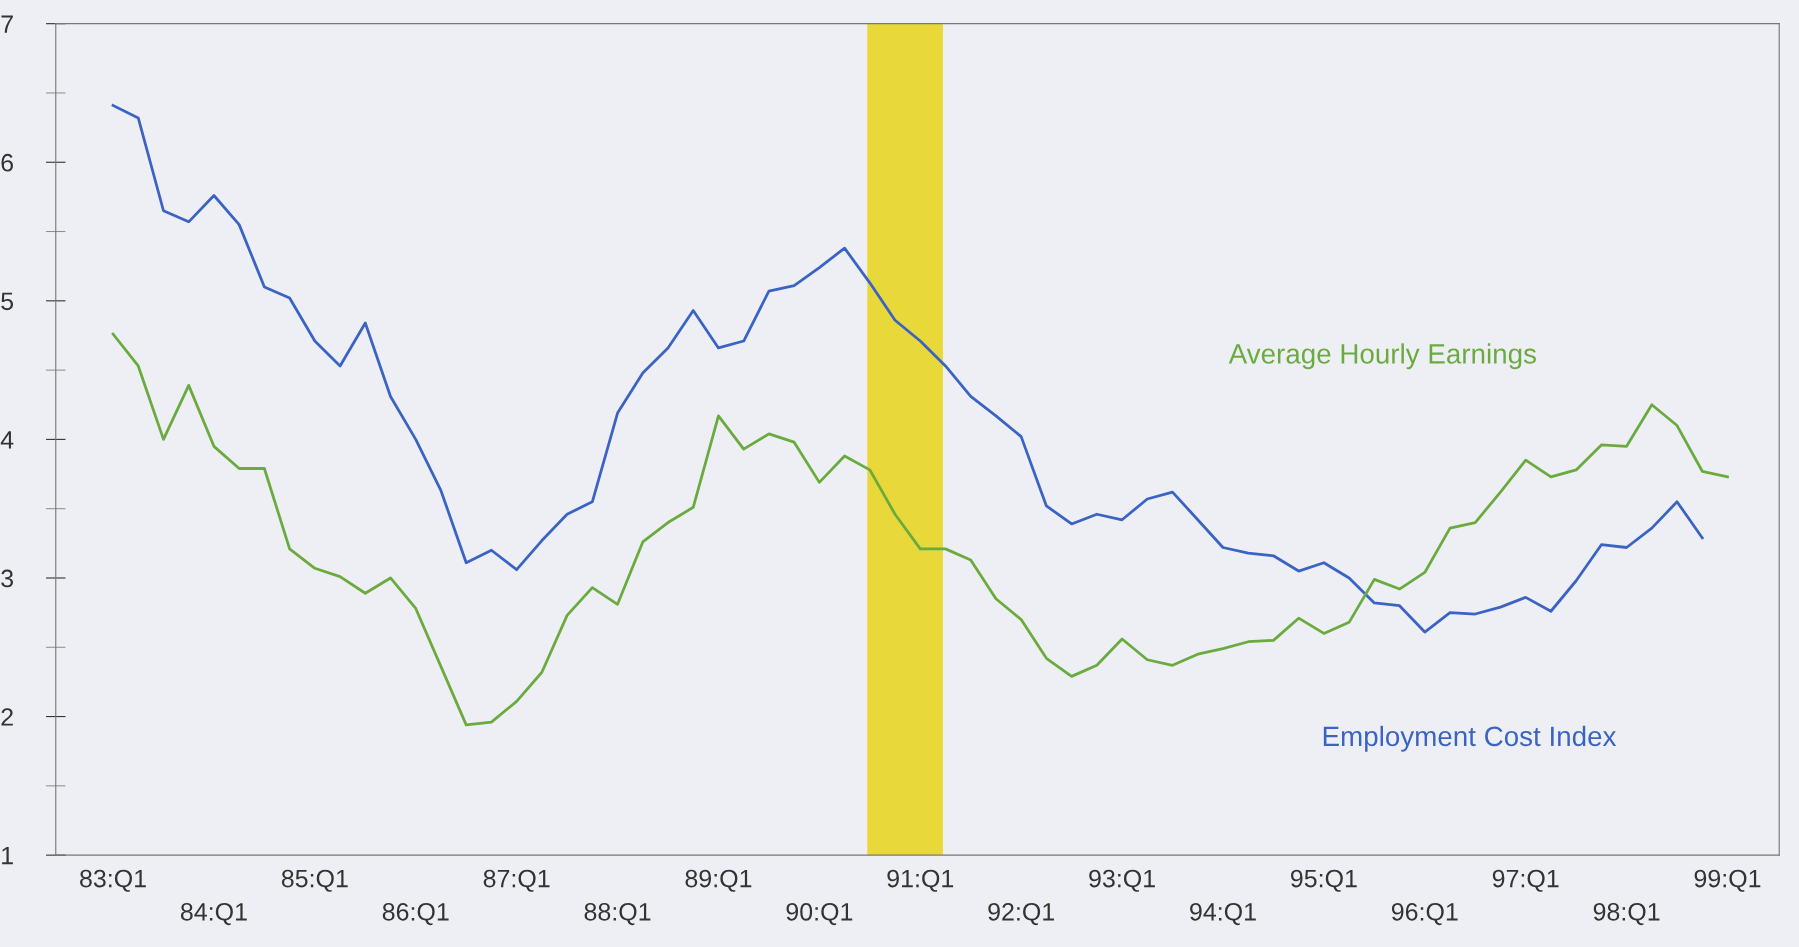  What do you see at coordinates (415, 914) in the screenshot?
I see `x-tick-label: 86:Q1` at bounding box center [415, 914].